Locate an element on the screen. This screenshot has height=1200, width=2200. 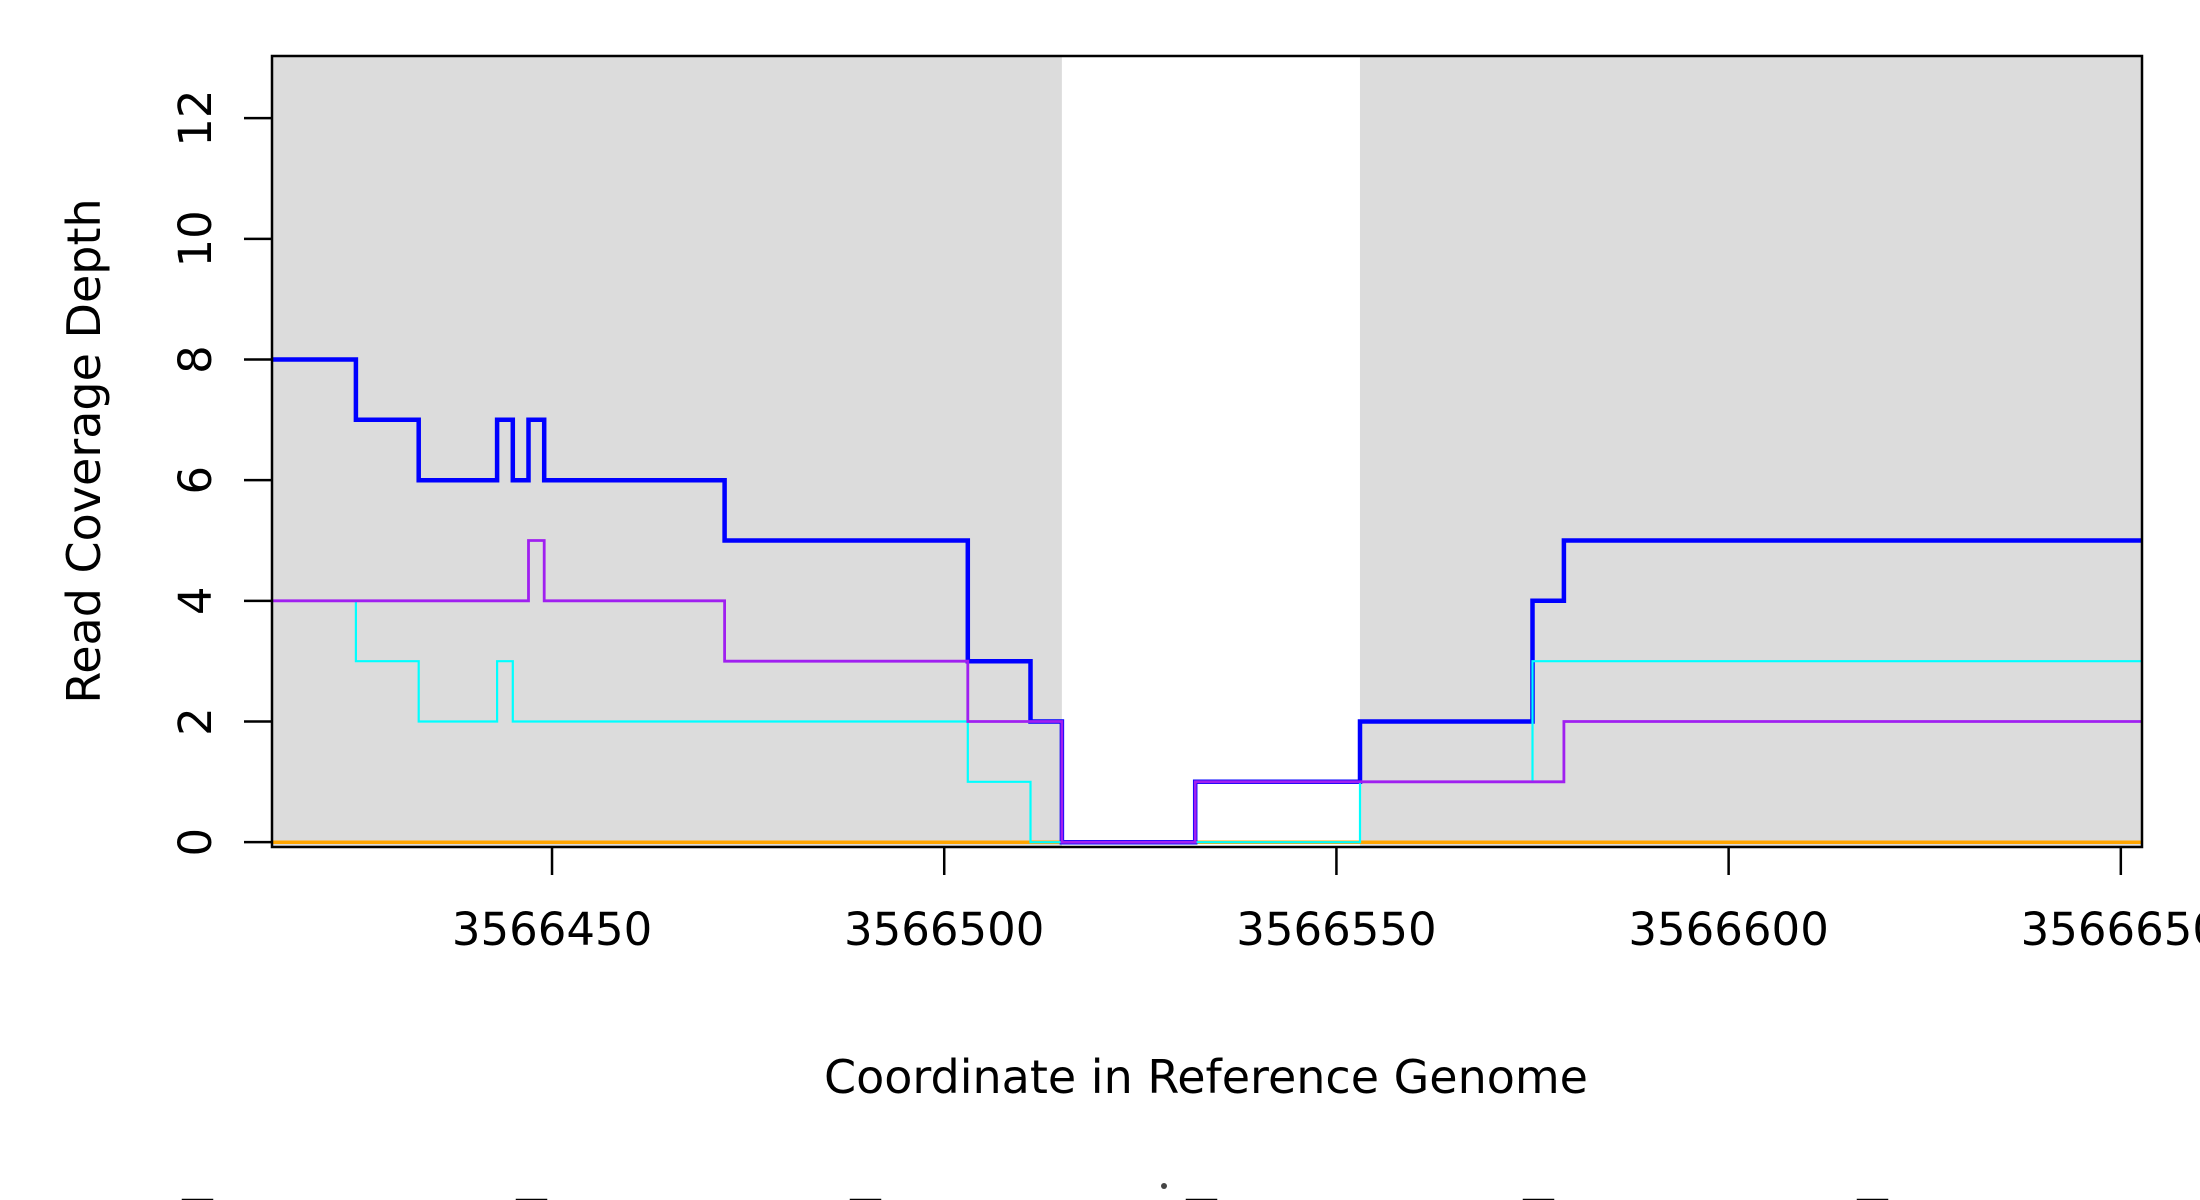
legend-label-repeat-bottom: repeat bottom is located at coordinates (2030, 1197).